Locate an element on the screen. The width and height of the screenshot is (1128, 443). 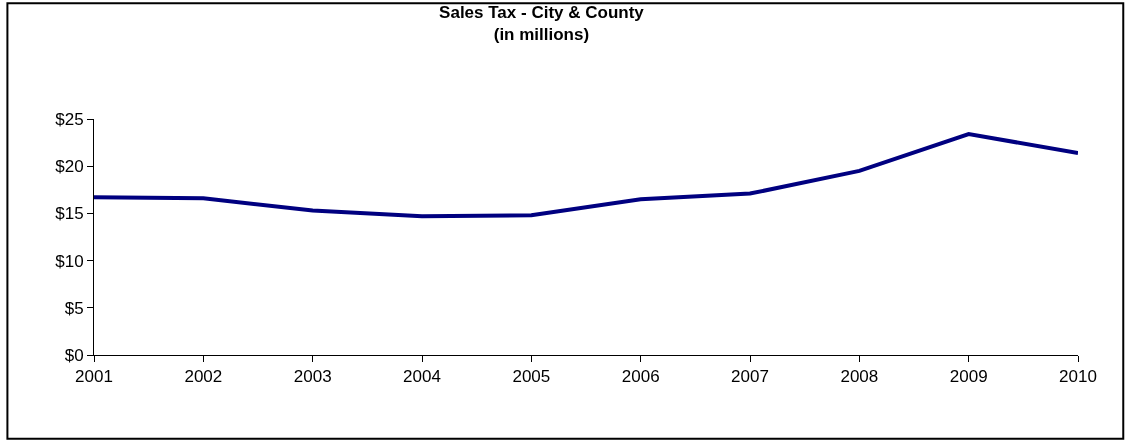
x-tick-label: 2003 is located at coordinates (312, 377).